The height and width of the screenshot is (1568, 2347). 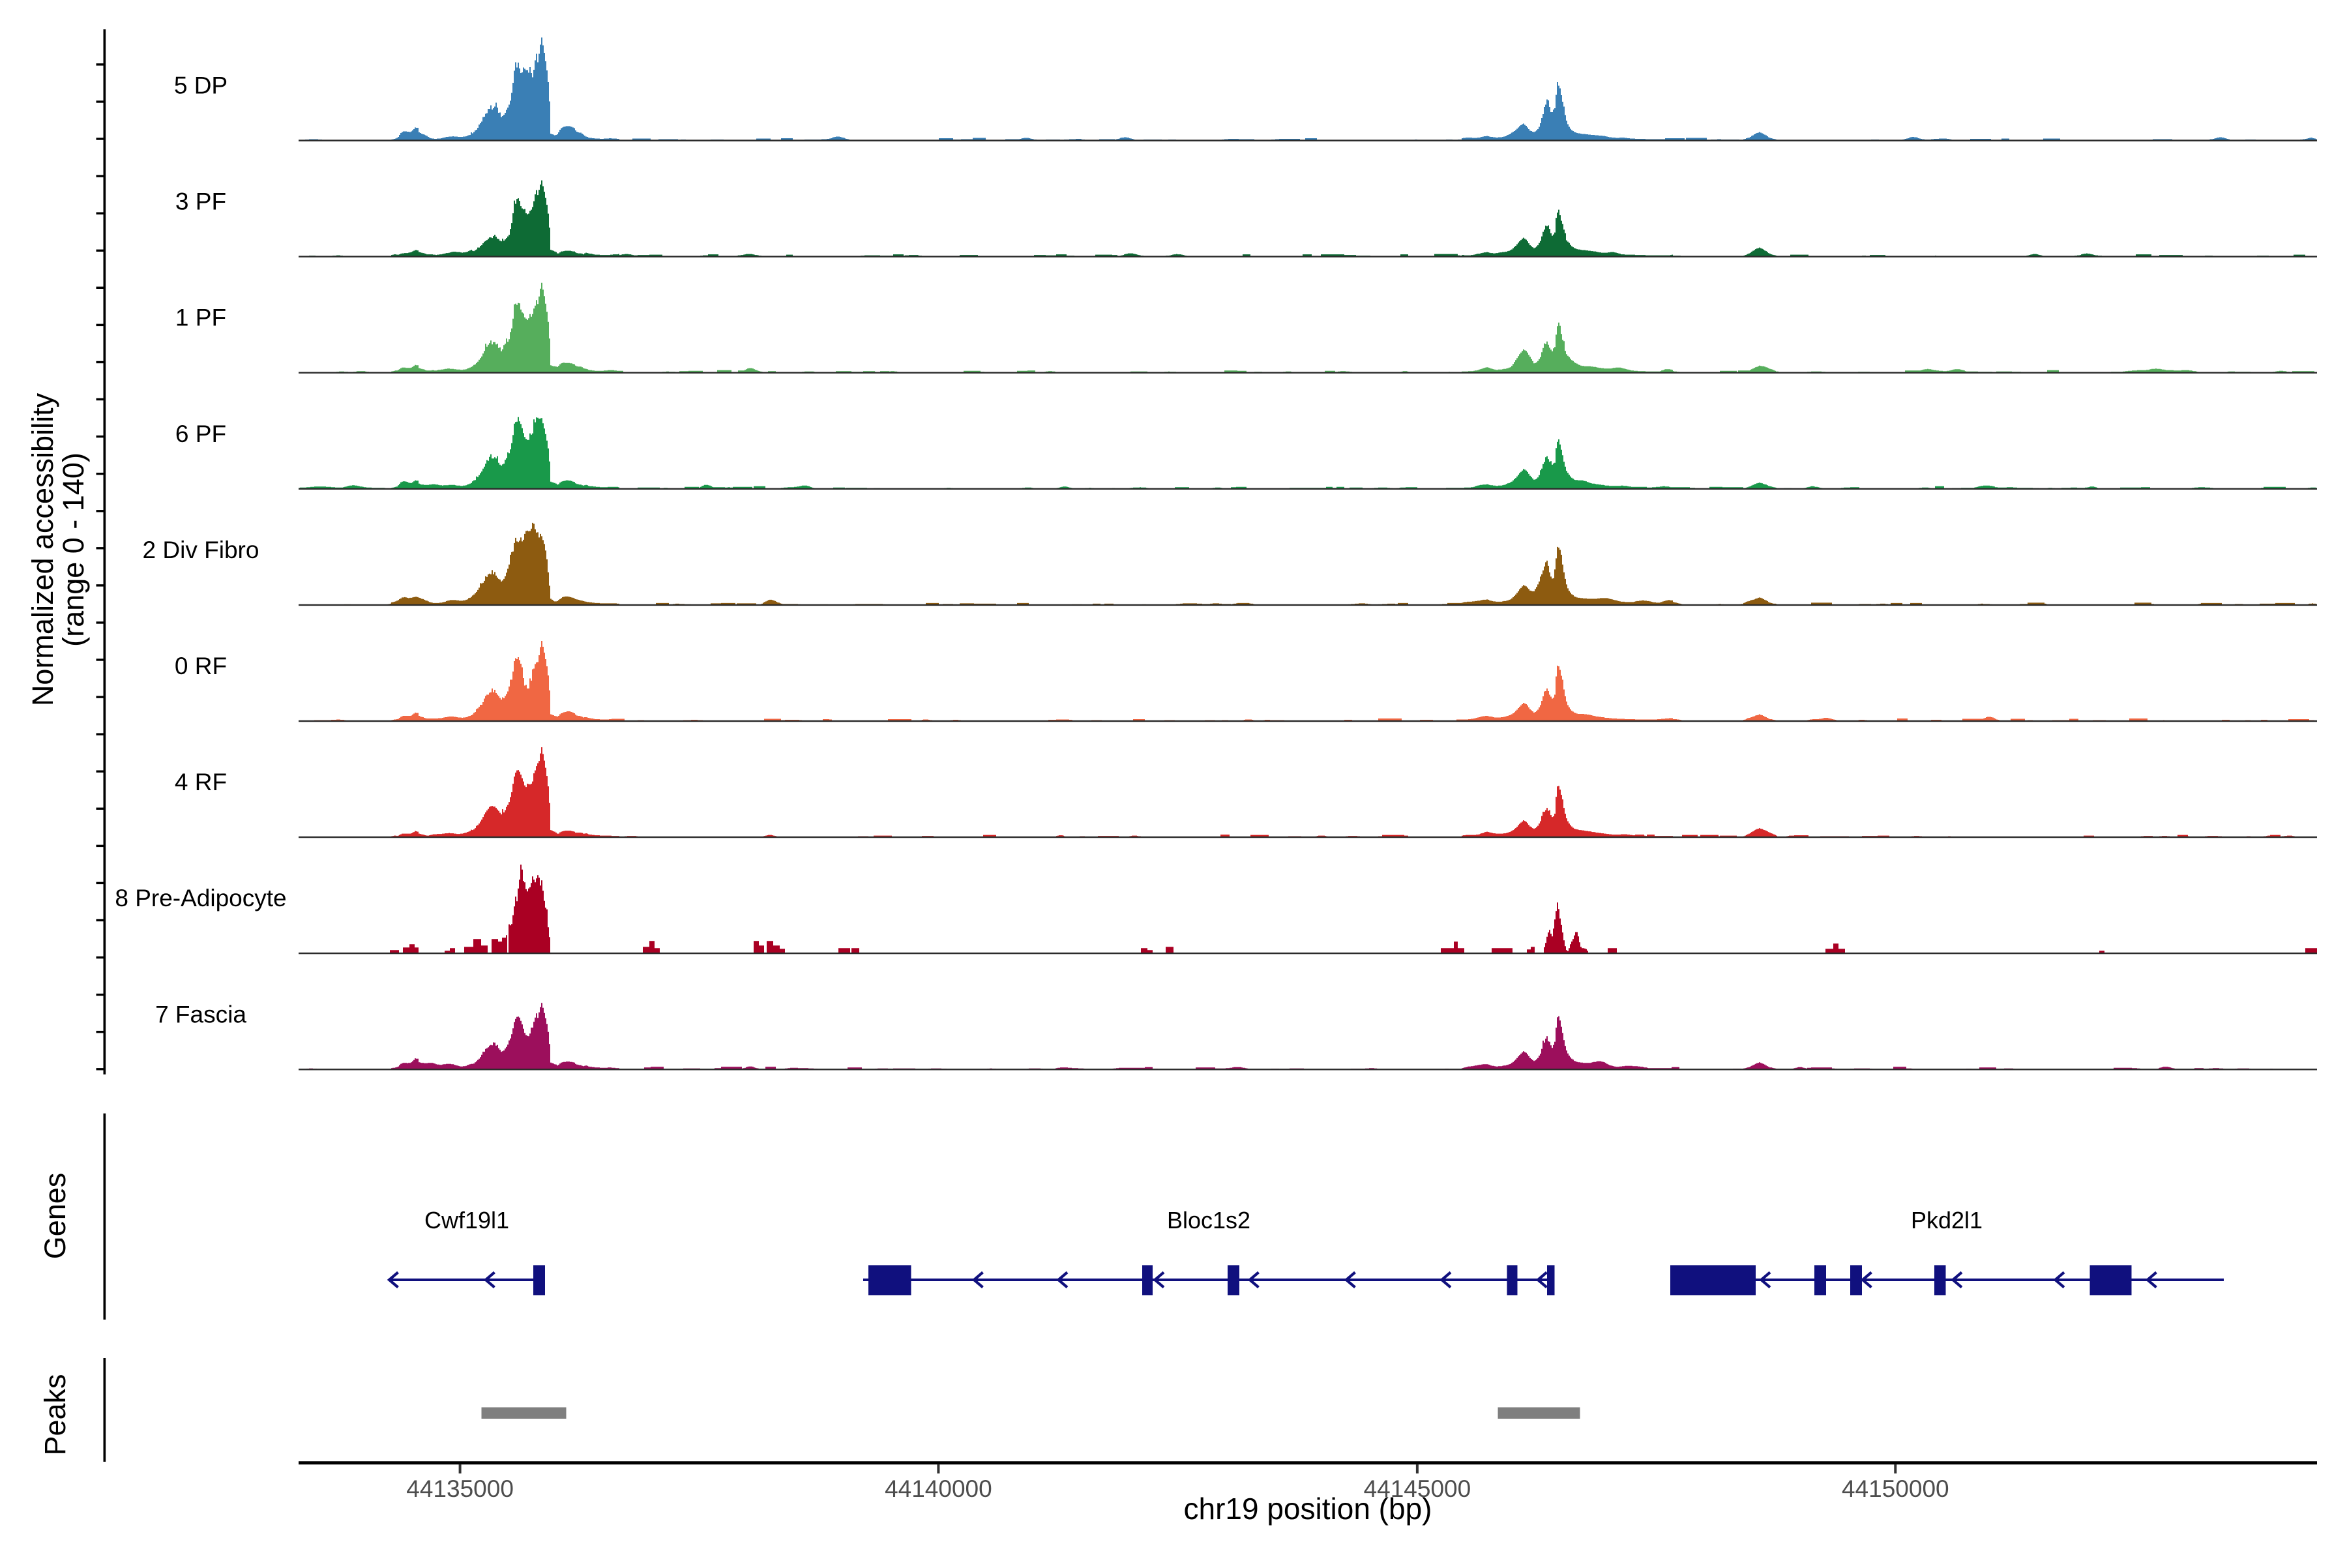 I want to click on svg-text: Bloc1s2, so click(x=1208, y=1221).